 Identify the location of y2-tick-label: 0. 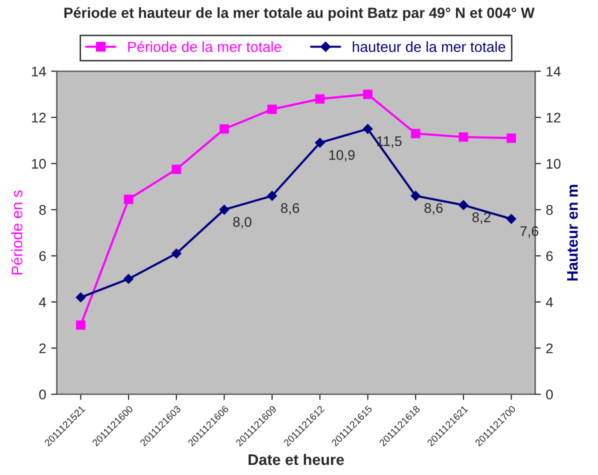
(549, 395).